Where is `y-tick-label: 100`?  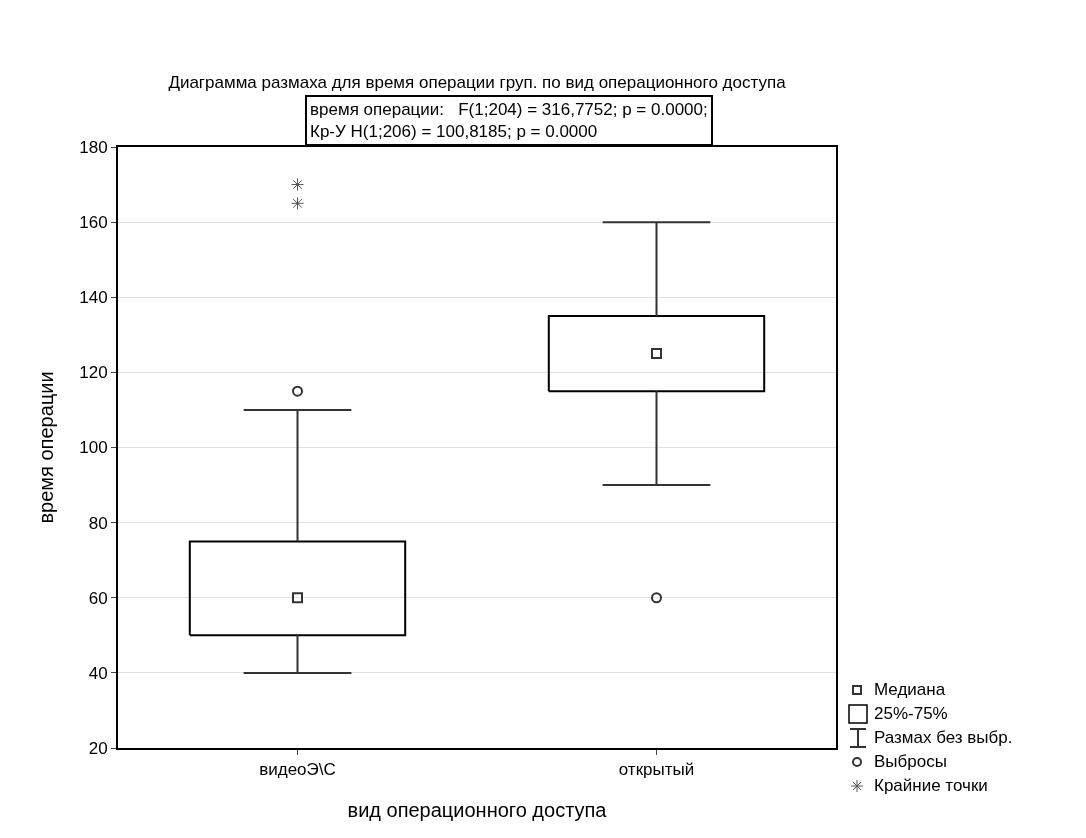
y-tick-label: 100 is located at coordinates (93, 448).